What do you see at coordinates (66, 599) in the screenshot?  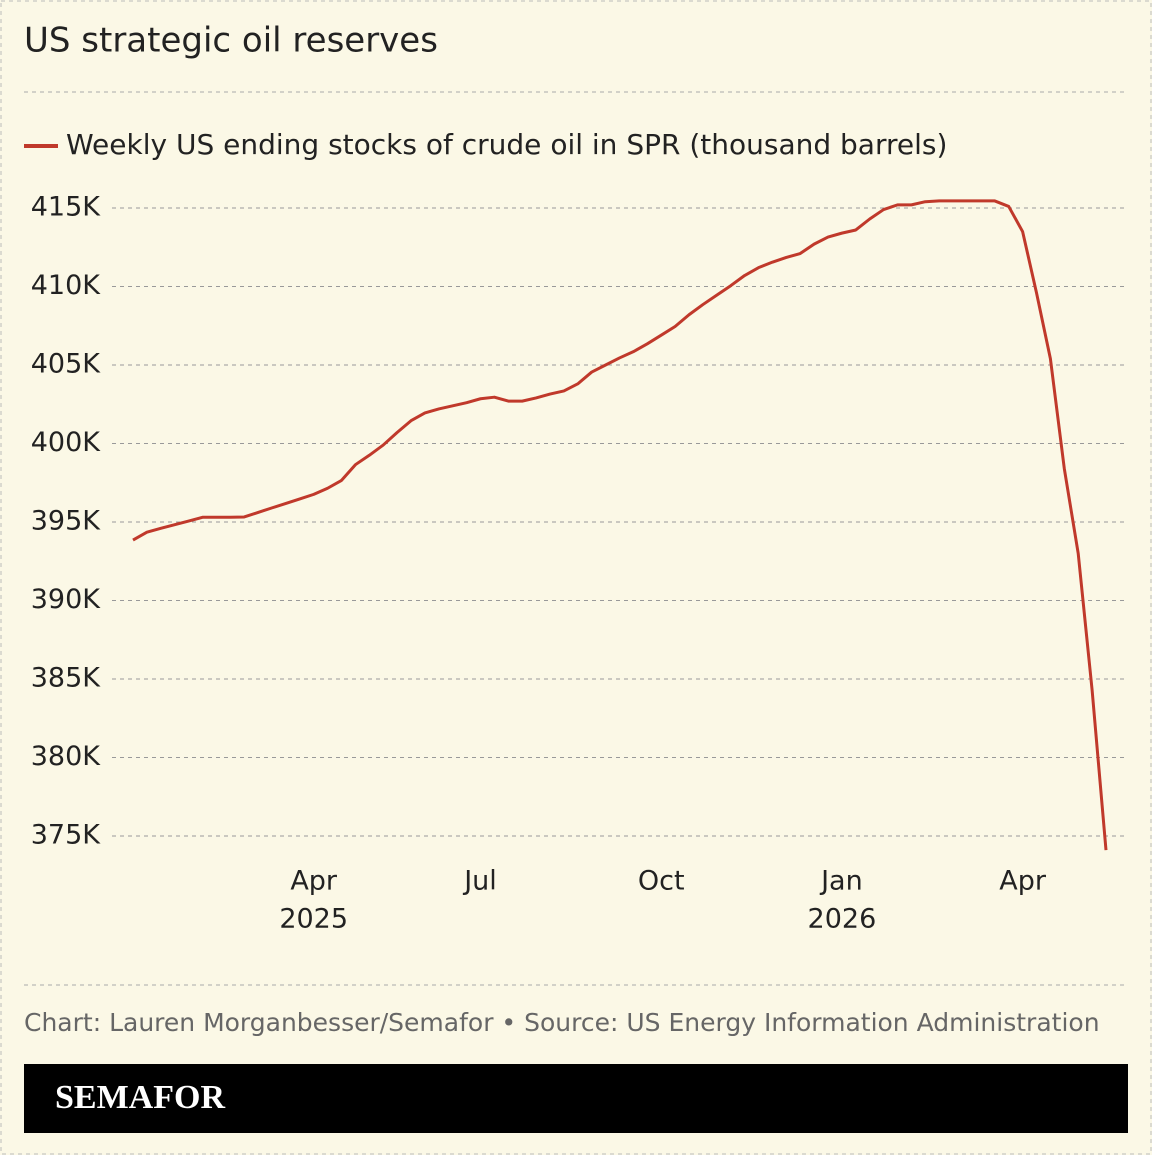 I see `y-tick-label: 390K` at bounding box center [66, 599].